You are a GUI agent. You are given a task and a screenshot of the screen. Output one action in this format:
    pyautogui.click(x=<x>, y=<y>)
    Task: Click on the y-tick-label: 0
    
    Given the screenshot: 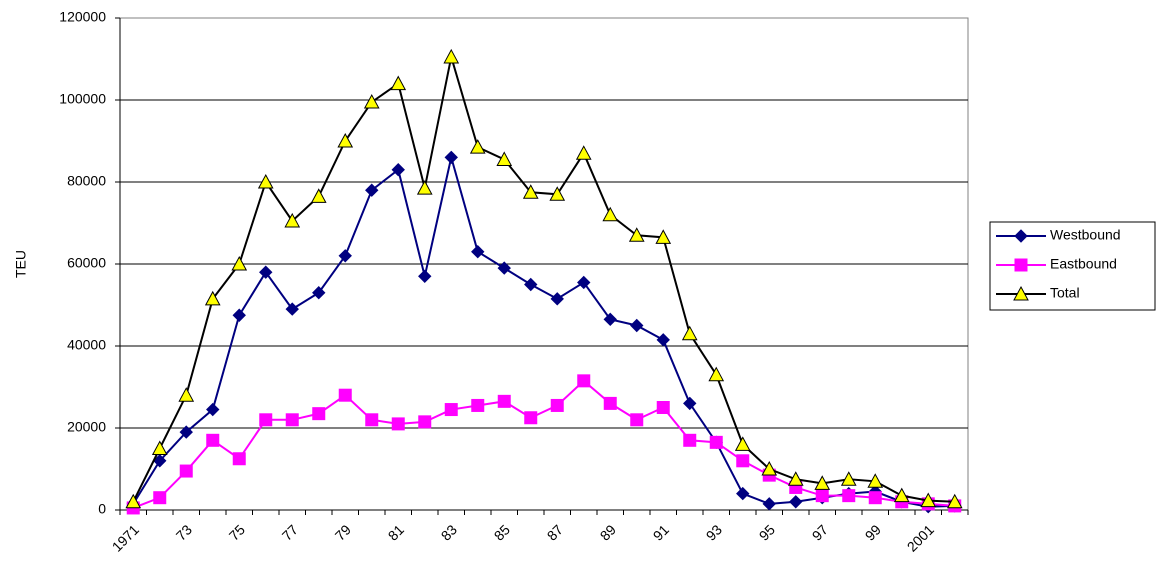 What is the action you would take?
    pyautogui.click(x=102, y=509)
    